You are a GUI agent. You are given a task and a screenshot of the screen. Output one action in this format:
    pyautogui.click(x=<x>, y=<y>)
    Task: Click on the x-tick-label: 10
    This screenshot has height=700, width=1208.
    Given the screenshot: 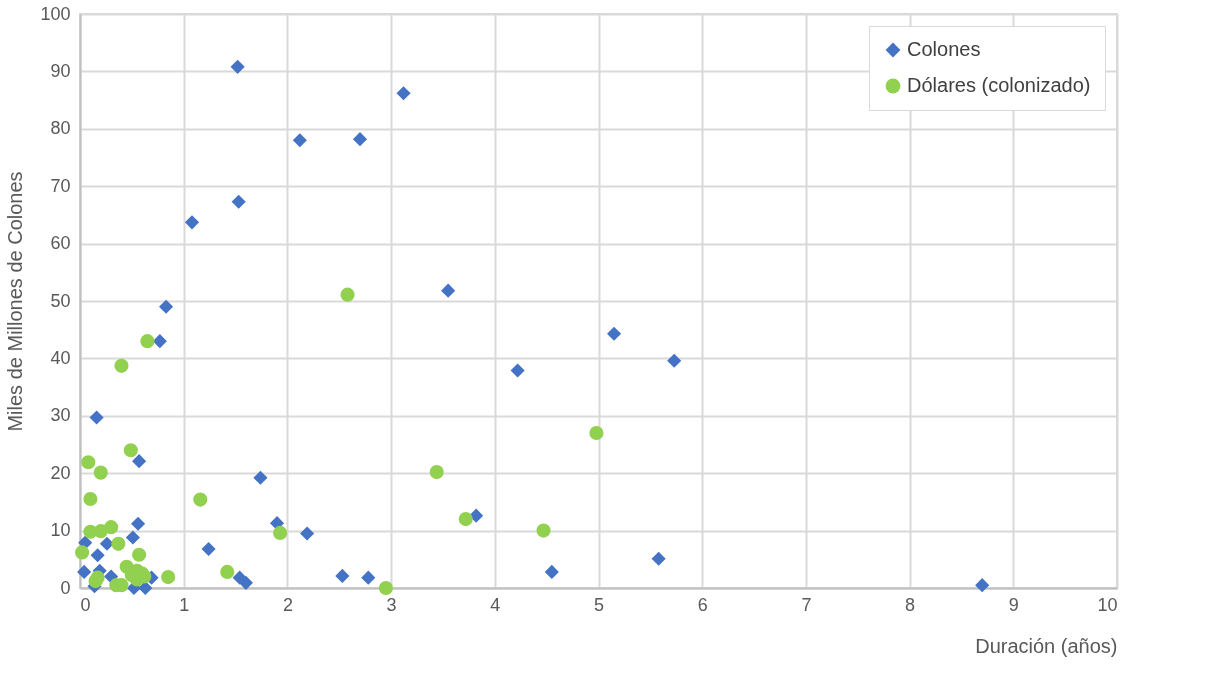 What is the action you would take?
    pyautogui.click(x=1107, y=604)
    